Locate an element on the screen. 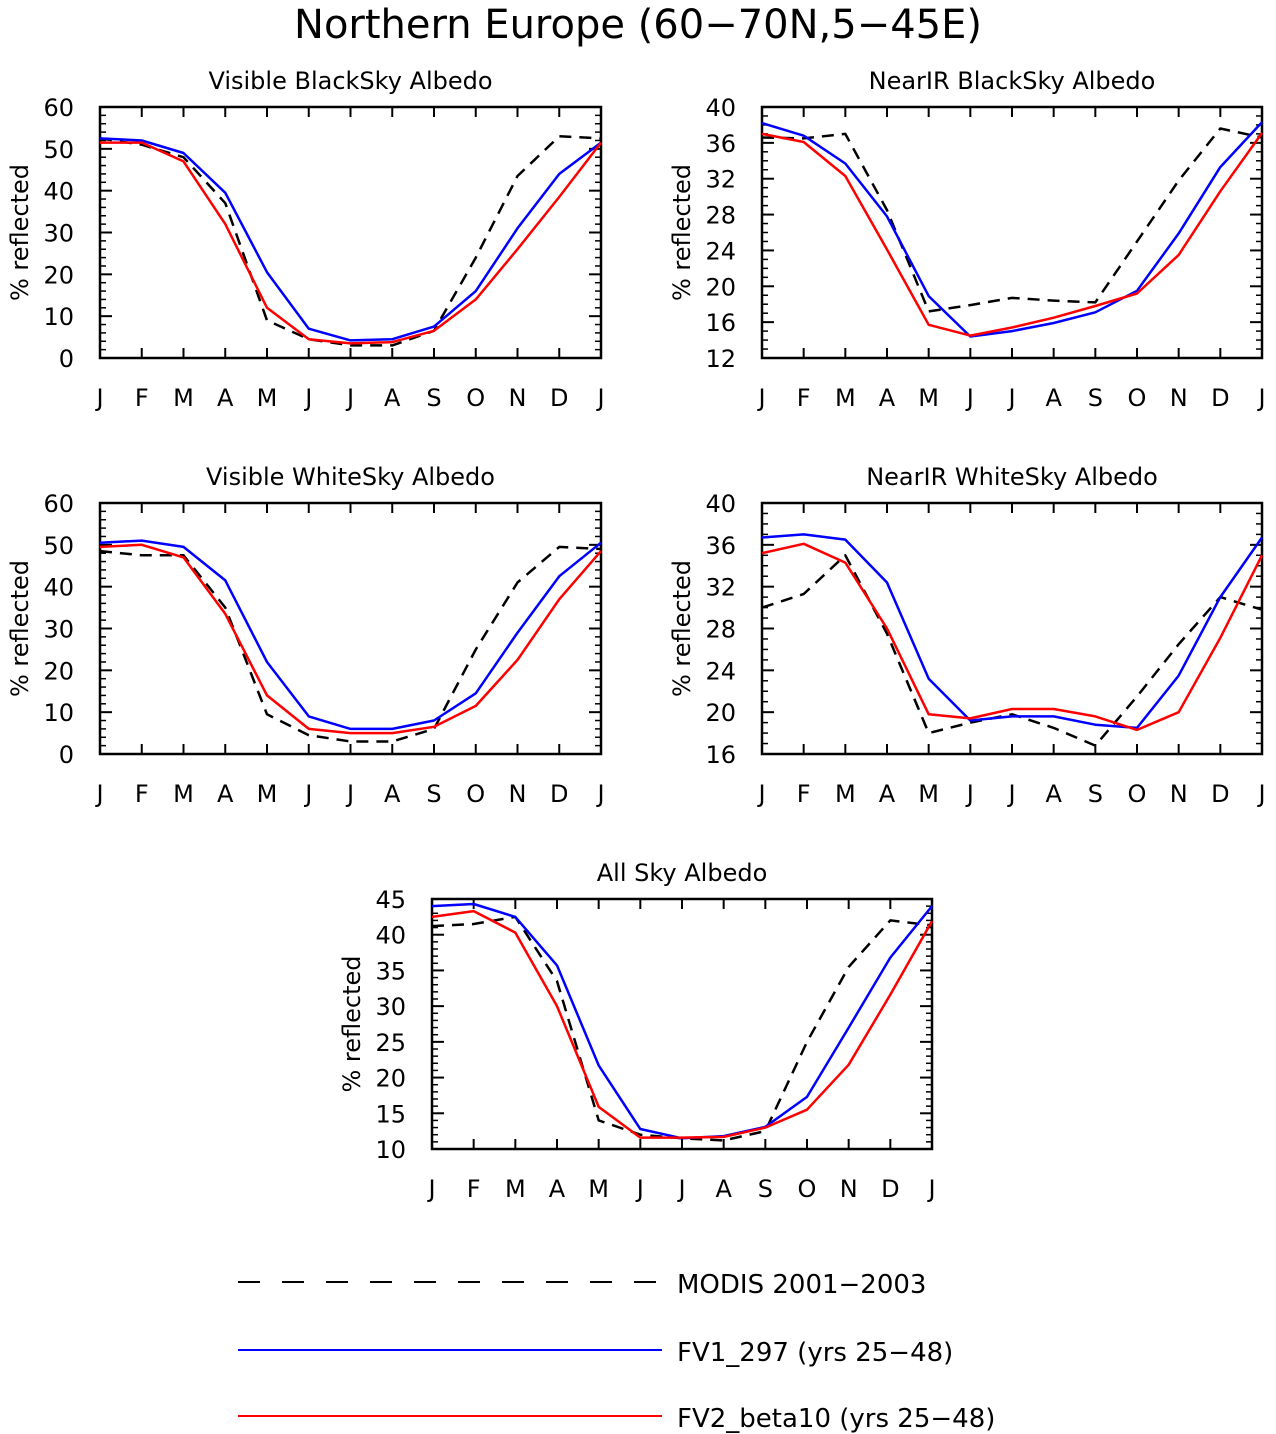 The width and height of the screenshot is (1276, 1434). y-tick-label: 60 is located at coordinates (58, 108).